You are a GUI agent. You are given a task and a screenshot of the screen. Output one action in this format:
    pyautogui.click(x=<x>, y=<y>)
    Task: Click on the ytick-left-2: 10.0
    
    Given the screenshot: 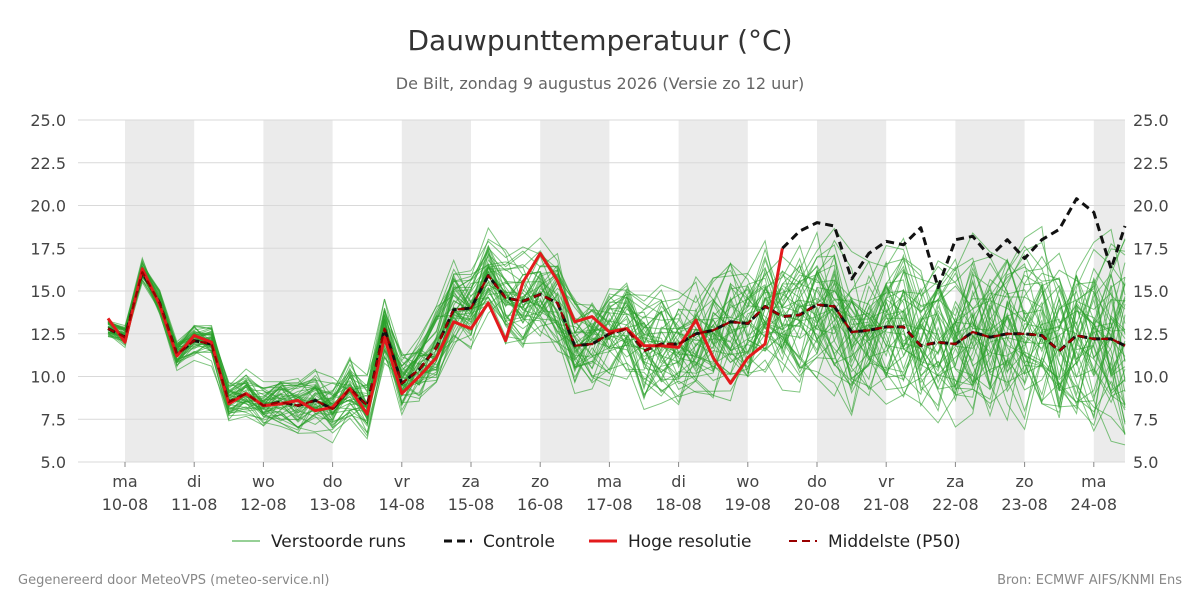 What is the action you would take?
    pyautogui.click(x=48, y=377)
    